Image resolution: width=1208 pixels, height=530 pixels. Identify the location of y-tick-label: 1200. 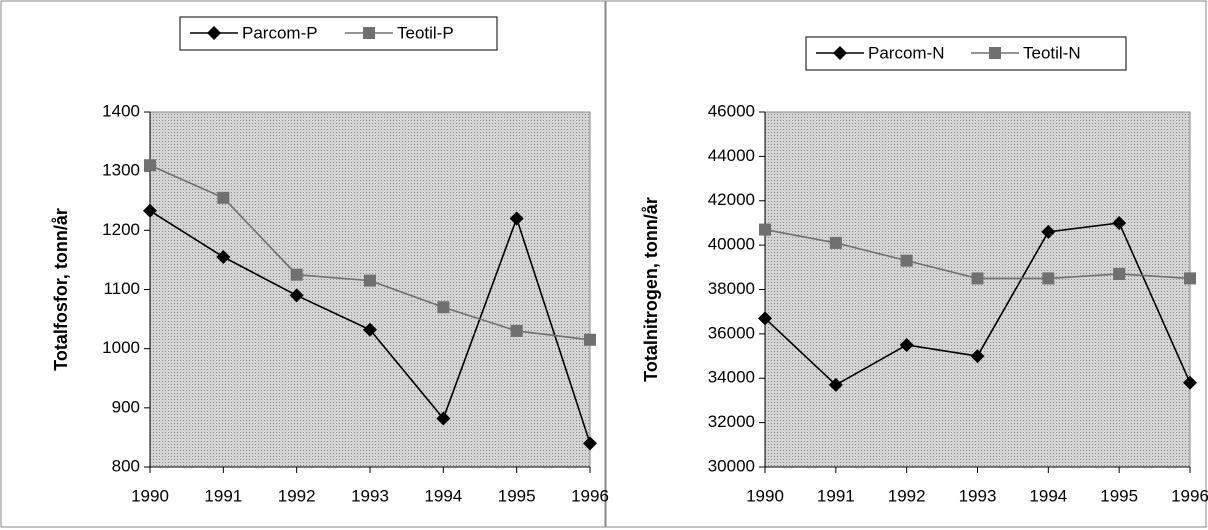
(121, 229).